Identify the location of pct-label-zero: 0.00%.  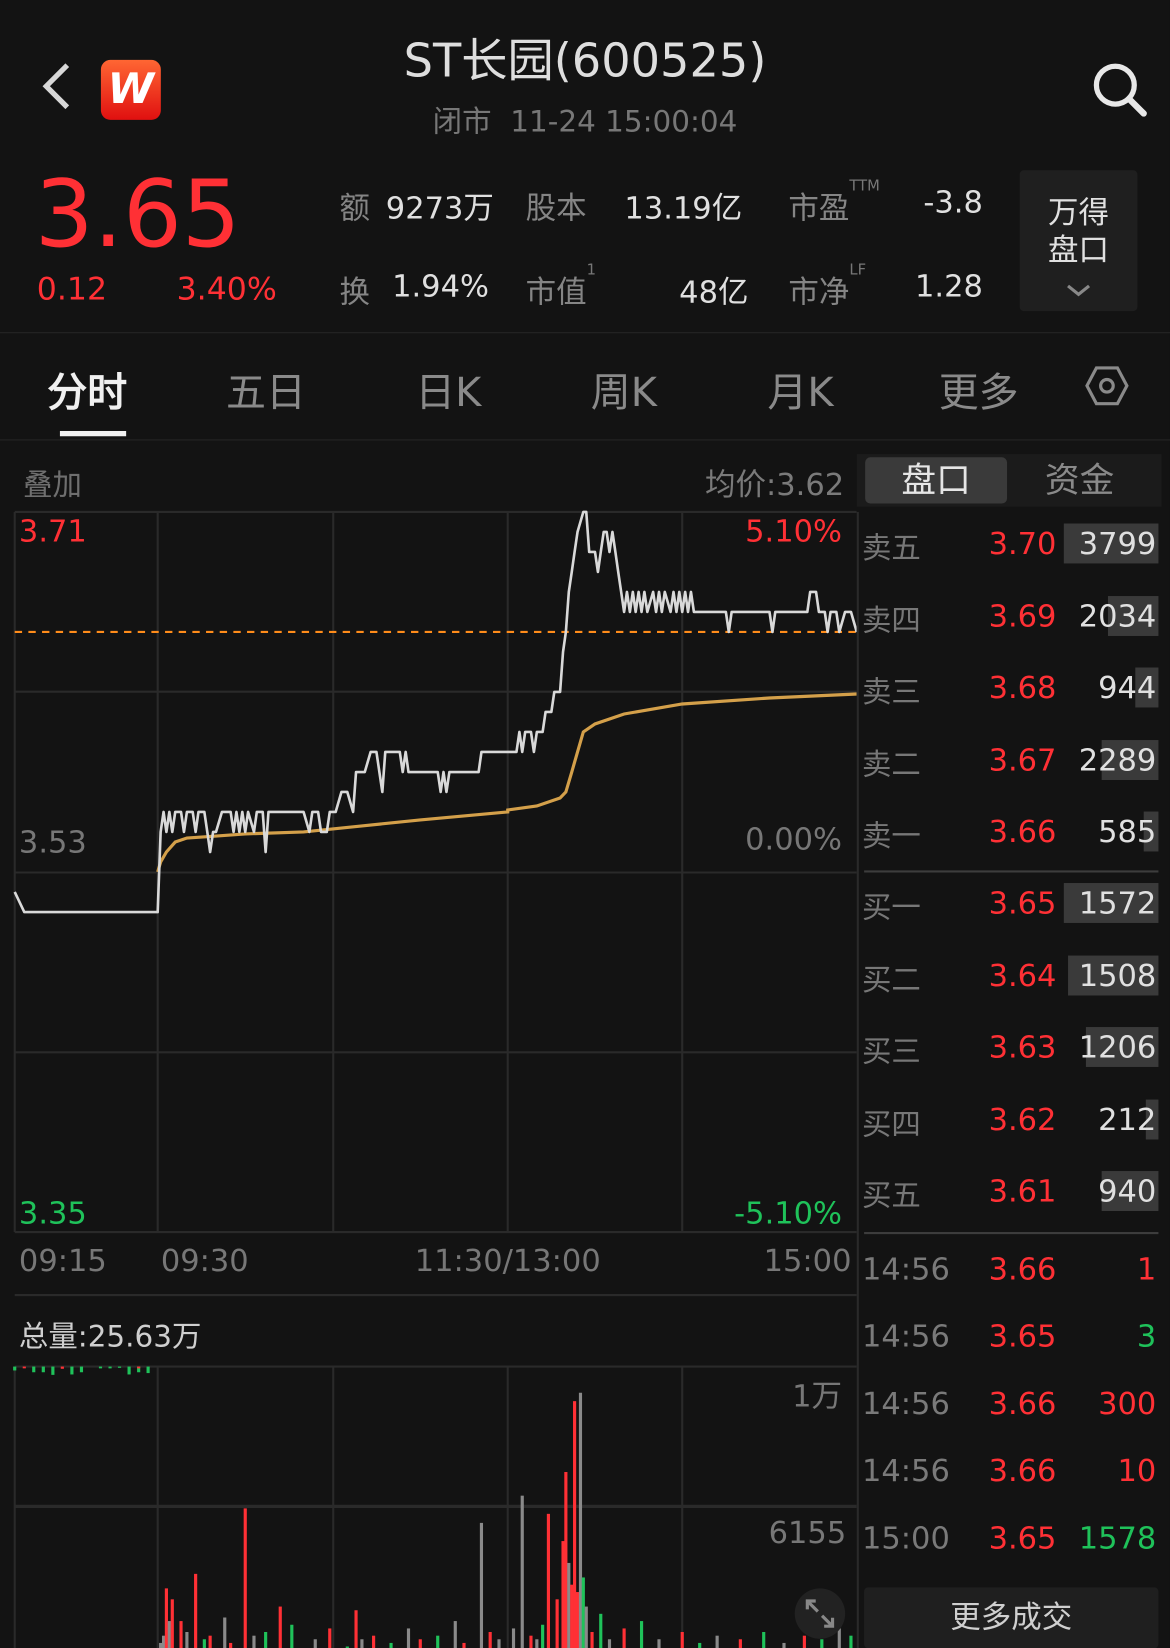
(794, 838).